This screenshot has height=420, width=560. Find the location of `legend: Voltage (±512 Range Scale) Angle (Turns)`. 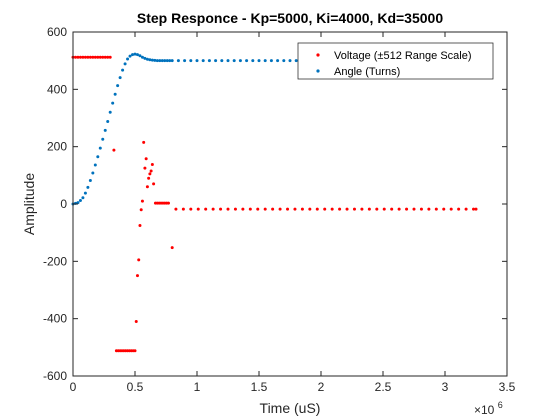

legend: Voltage (±512 Range Scale) Angle (Turns) is located at coordinates (395, 61).